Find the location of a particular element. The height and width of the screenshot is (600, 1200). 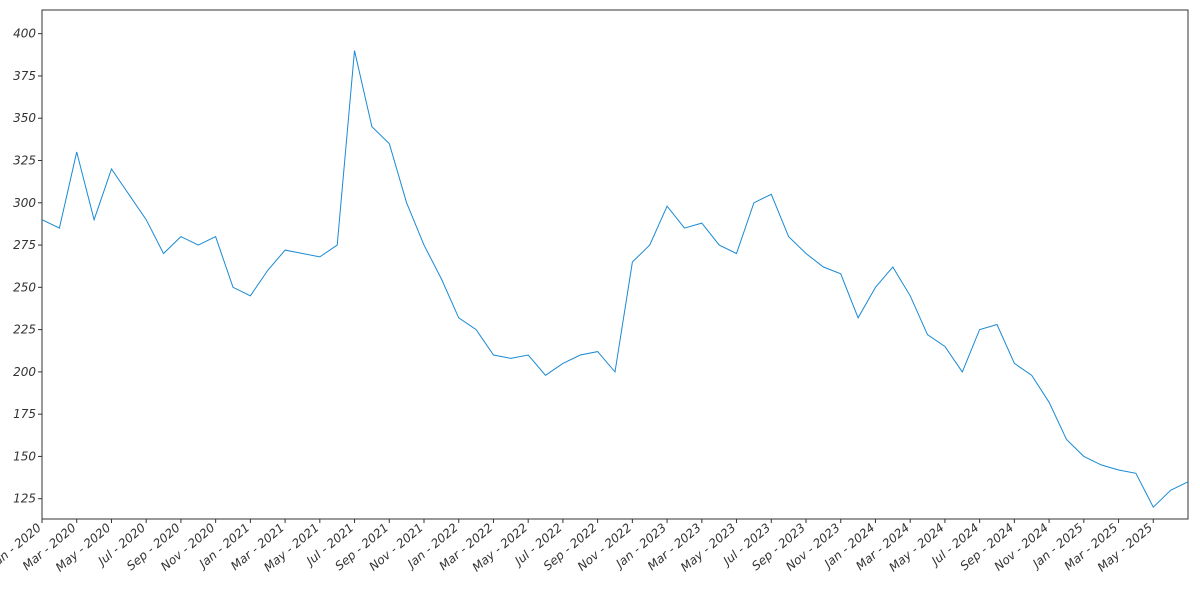

y-tick-label: 400 is located at coordinates (24, 34).